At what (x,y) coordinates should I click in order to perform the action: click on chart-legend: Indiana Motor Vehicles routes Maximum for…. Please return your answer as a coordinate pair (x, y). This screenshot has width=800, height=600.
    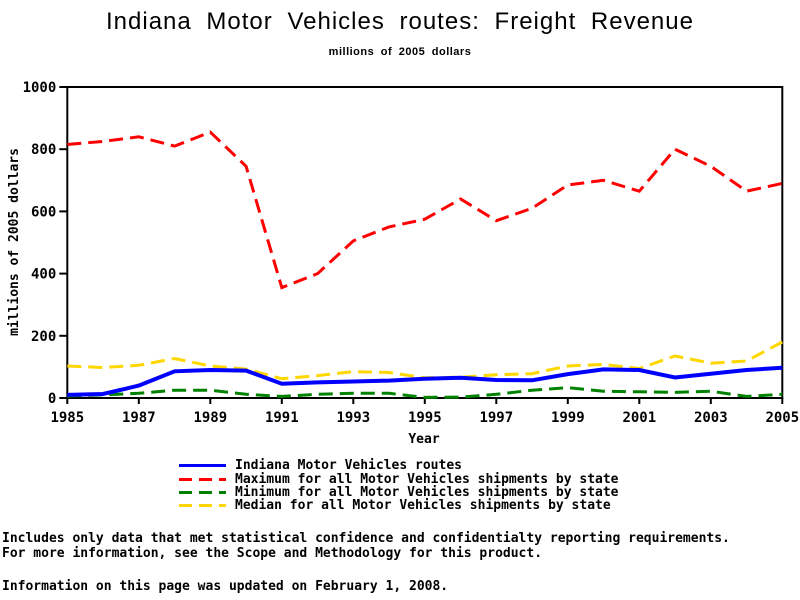
    Looking at the image, I should click on (399, 486).